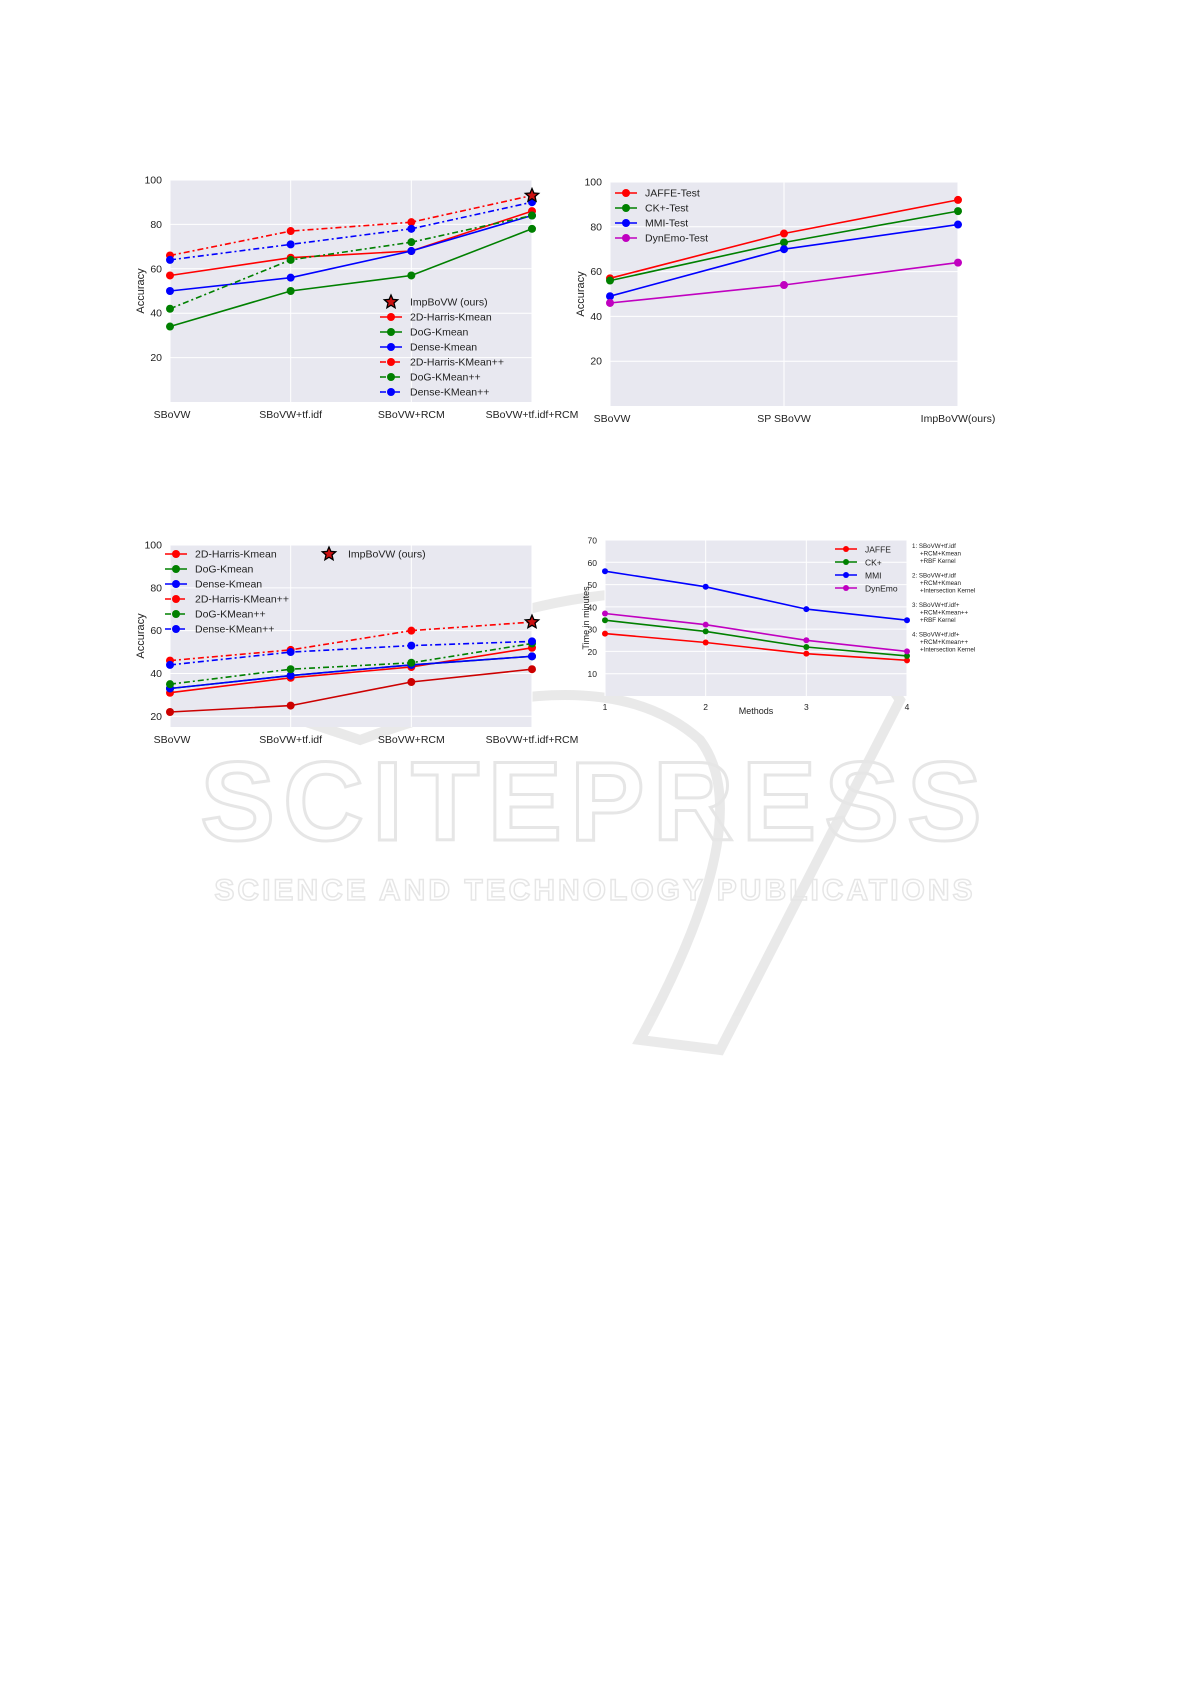  What do you see at coordinates (666, 224) in the screenshot?
I see `legend-label: MMI-Test` at bounding box center [666, 224].